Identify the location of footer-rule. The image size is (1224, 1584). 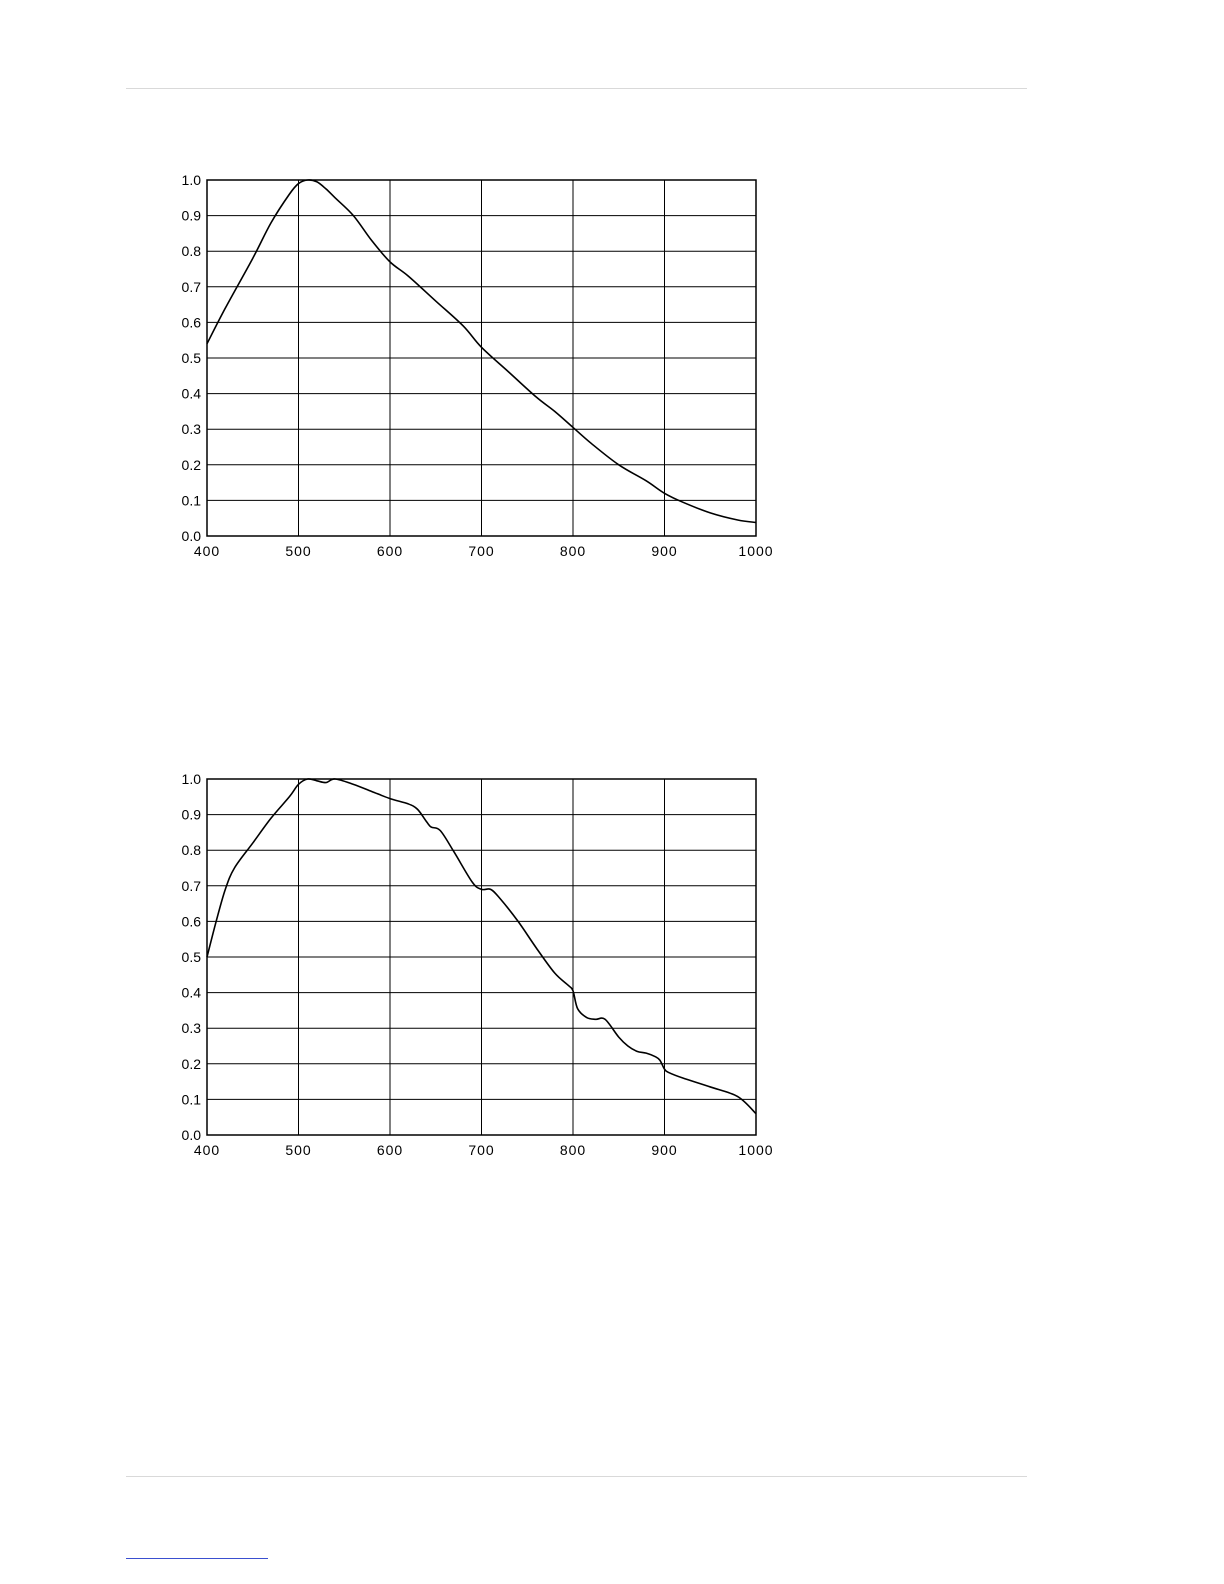
(576, 1476).